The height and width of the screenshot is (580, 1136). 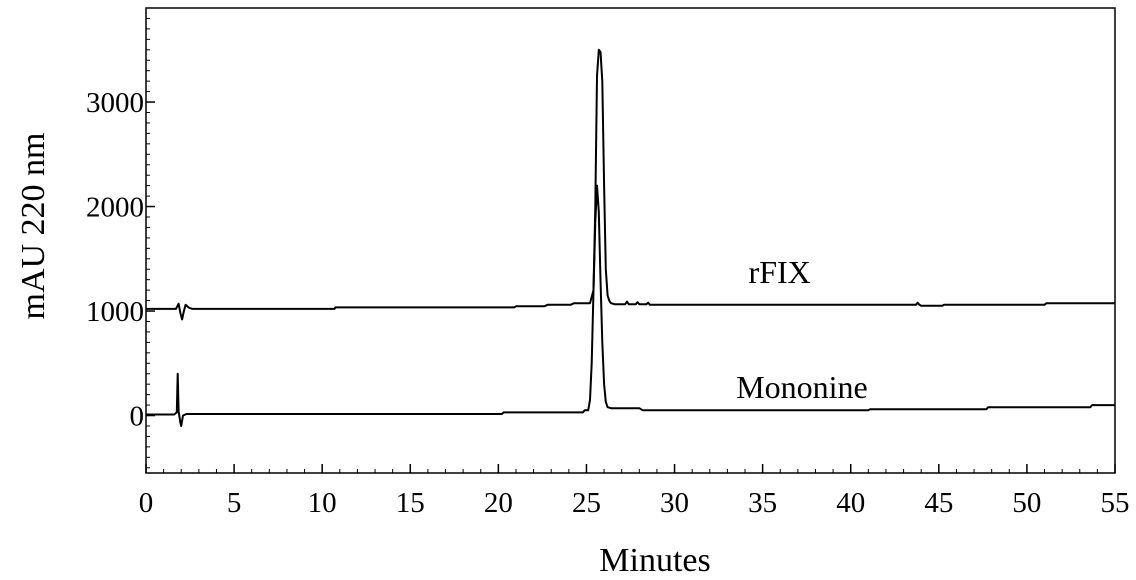 What do you see at coordinates (802, 387) in the screenshot?
I see `trace-label: Mononine` at bounding box center [802, 387].